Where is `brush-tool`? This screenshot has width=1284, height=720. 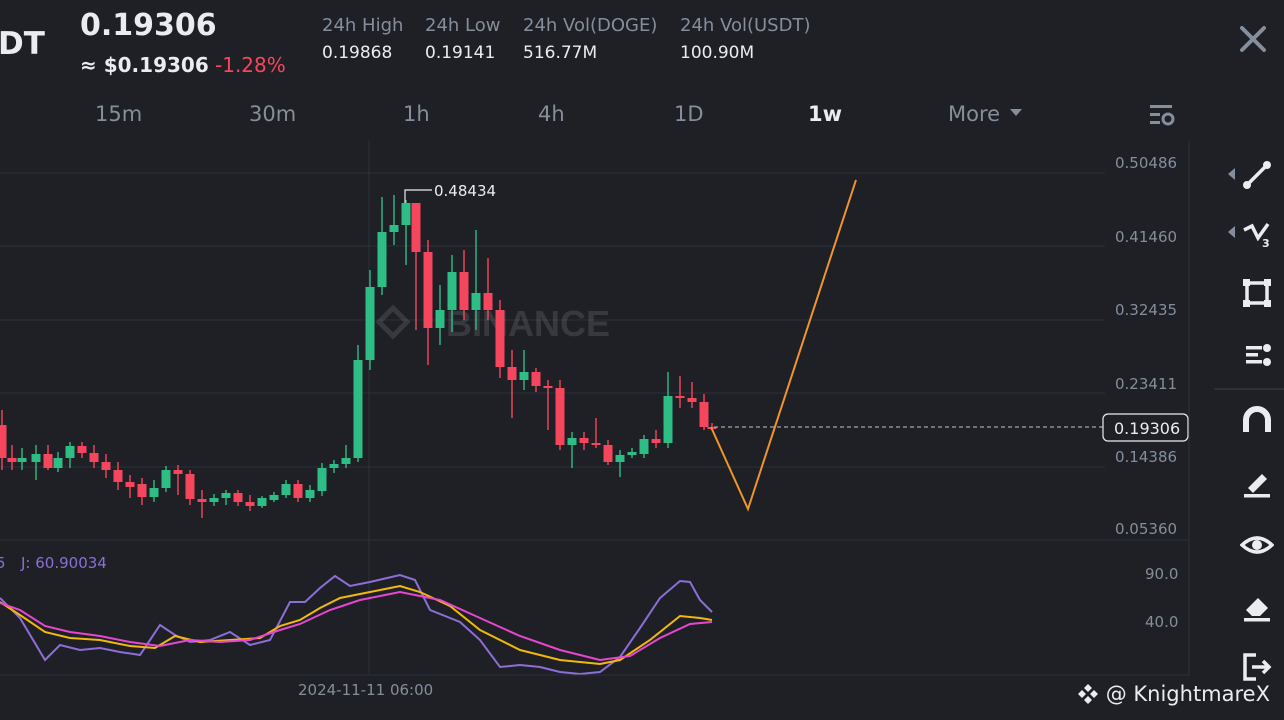
brush-tool is located at coordinates (1257, 483).